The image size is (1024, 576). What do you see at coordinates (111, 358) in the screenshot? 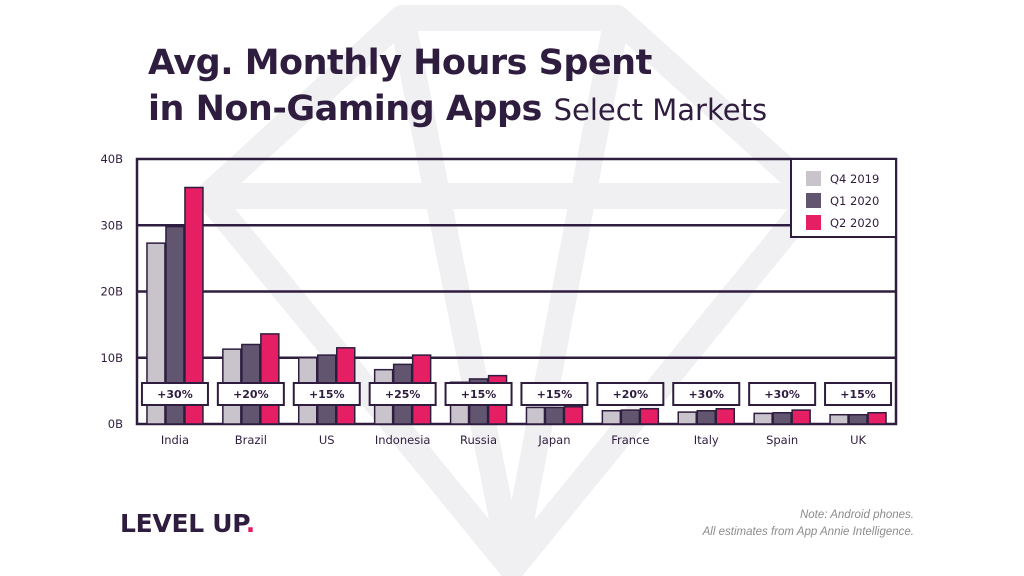
I see `y-tick-label: 10B` at bounding box center [111, 358].